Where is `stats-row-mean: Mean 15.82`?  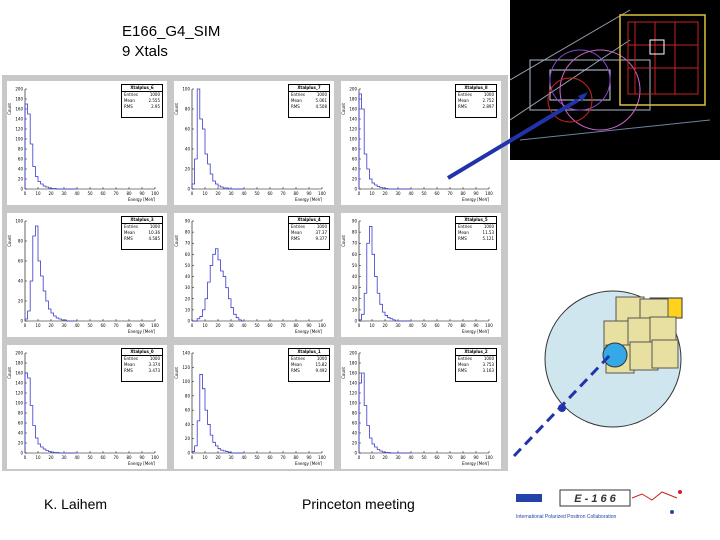
stats-row-mean: Mean 15.82 is located at coordinates (309, 365).